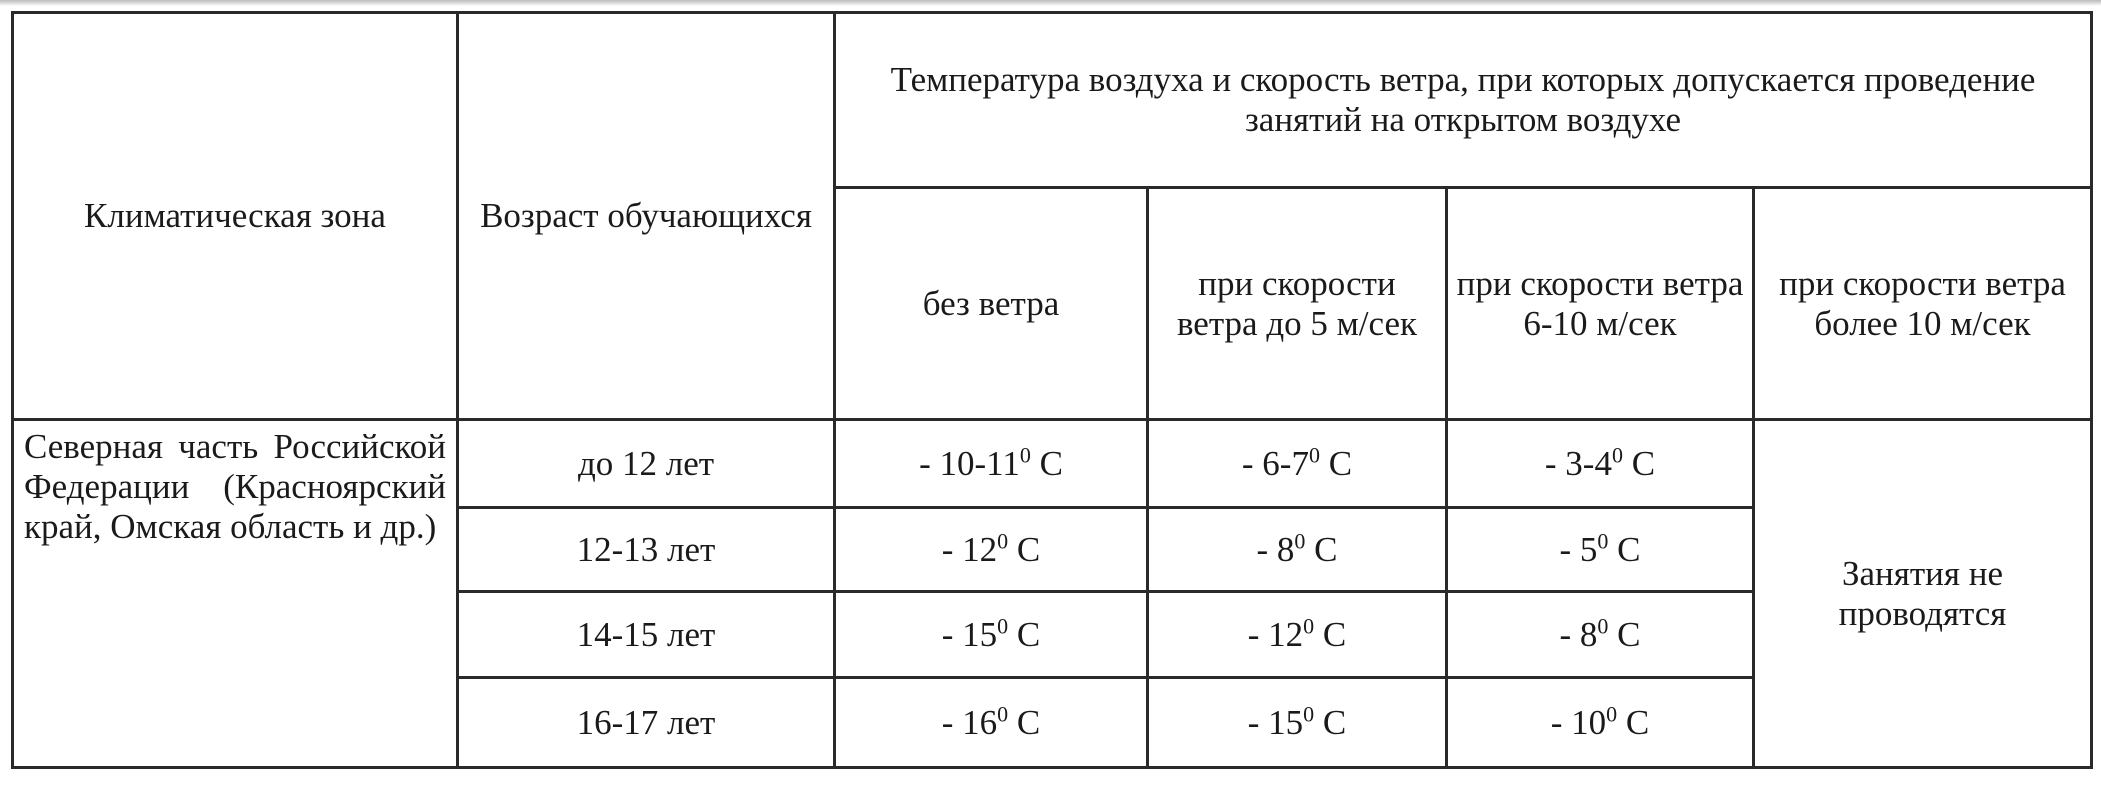 Image resolution: width=2101 pixels, height=800 pixels. I want to click on temp-cell: - 100 C, so click(1600, 722).